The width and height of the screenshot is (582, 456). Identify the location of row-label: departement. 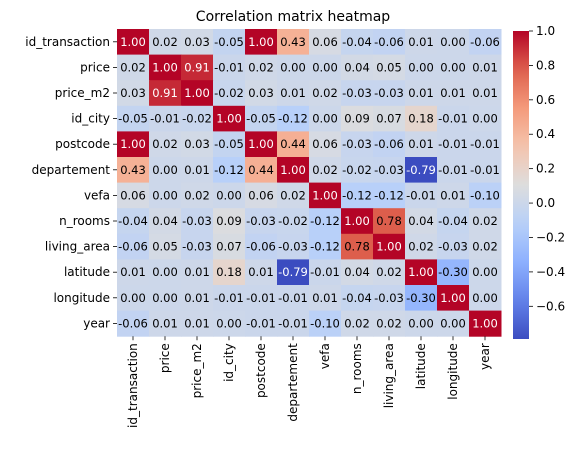
(71, 170).